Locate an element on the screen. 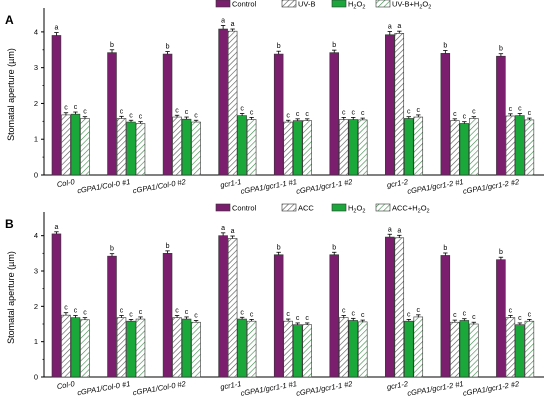 The image size is (550, 406). panel-label: A is located at coordinates (9, 20).